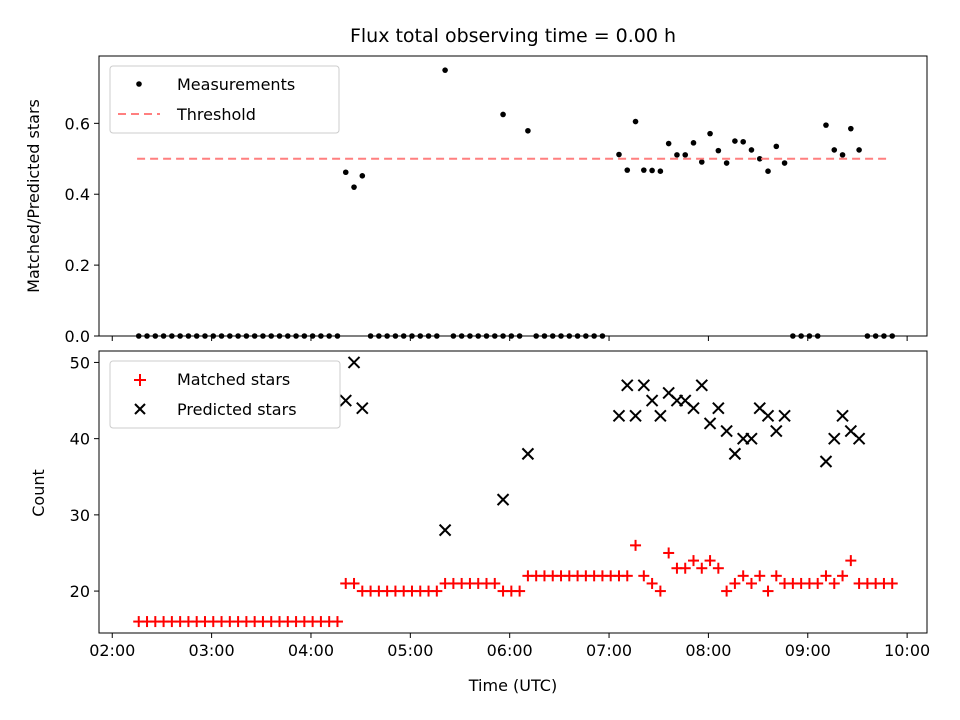  Describe the element at coordinates (33, 196) in the screenshot. I see `top-y-axis-label: Matched/Predicted stars` at that location.